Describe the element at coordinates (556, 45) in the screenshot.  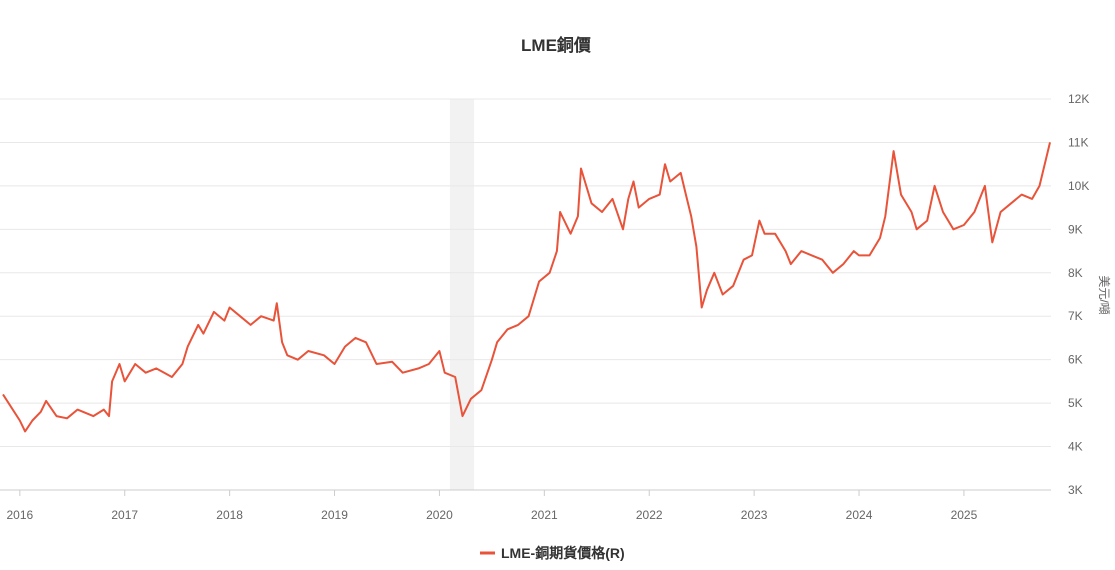
I see `chart-title: LME銅價` at that location.